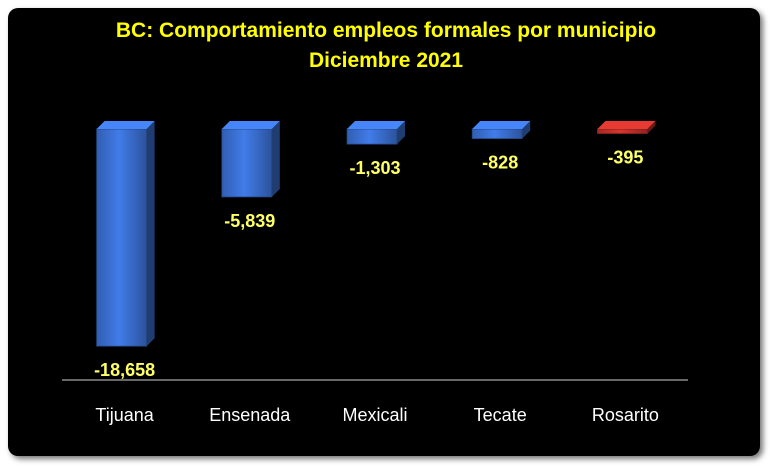 Image resolution: width=772 pixels, height=467 pixels. What do you see at coordinates (124, 415) in the screenshot?
I see `category-label: Tijuana` at bounding box center [124, 415].